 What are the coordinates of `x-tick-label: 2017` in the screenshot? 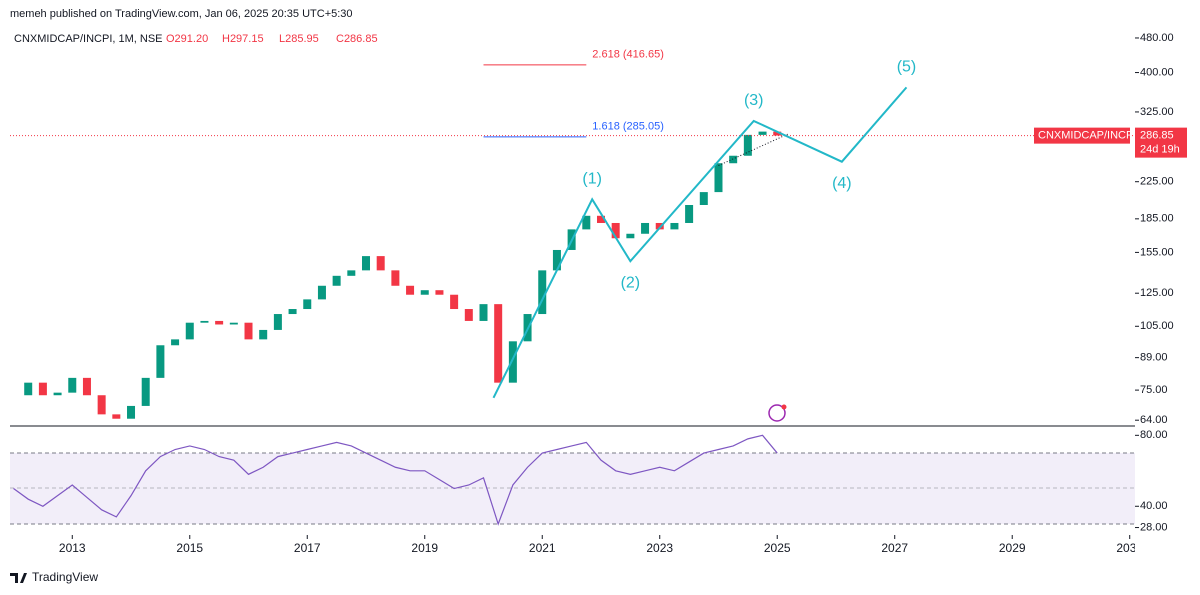 It's located at (307, 548).